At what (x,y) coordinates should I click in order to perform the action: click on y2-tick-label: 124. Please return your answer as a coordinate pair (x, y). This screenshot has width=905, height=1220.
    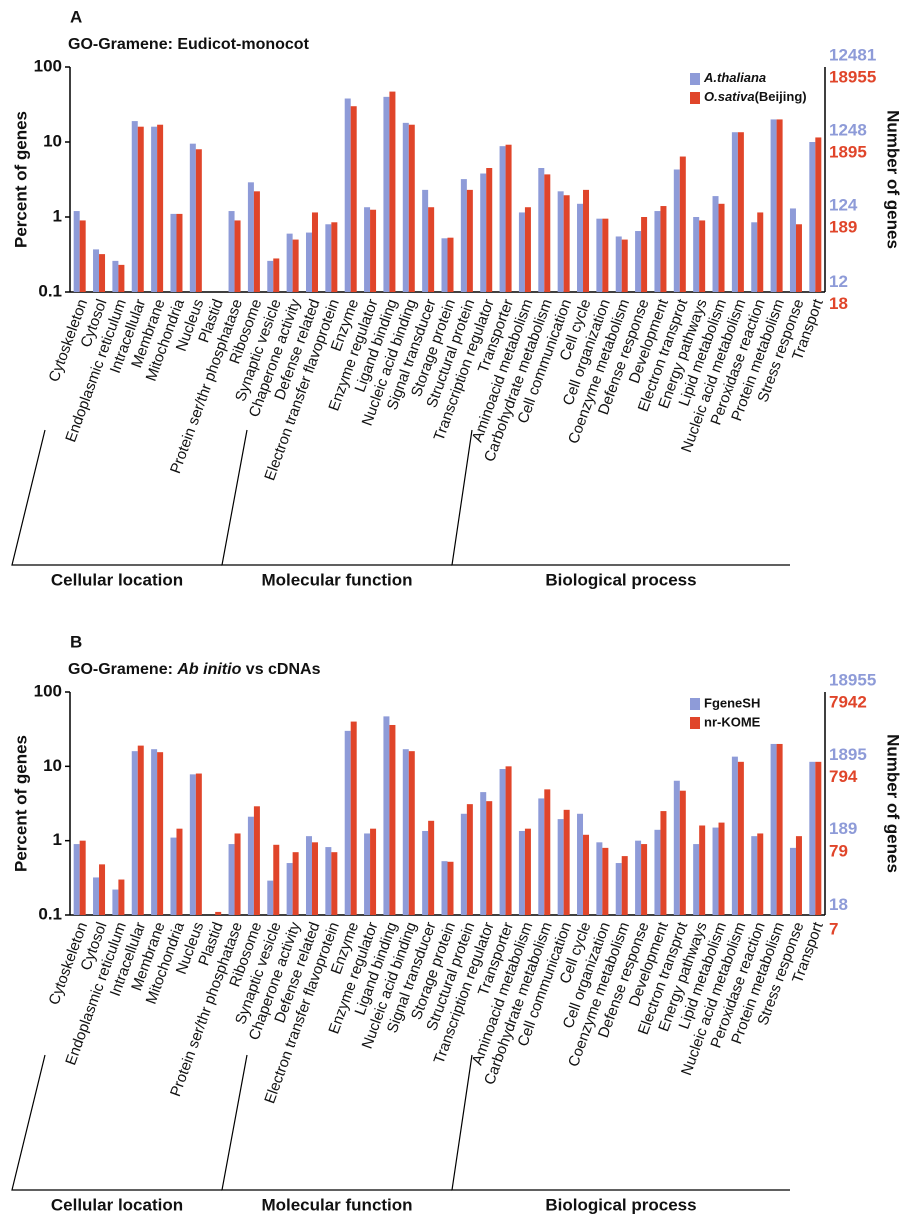
    Looking at the image, I should click on (843, 205).